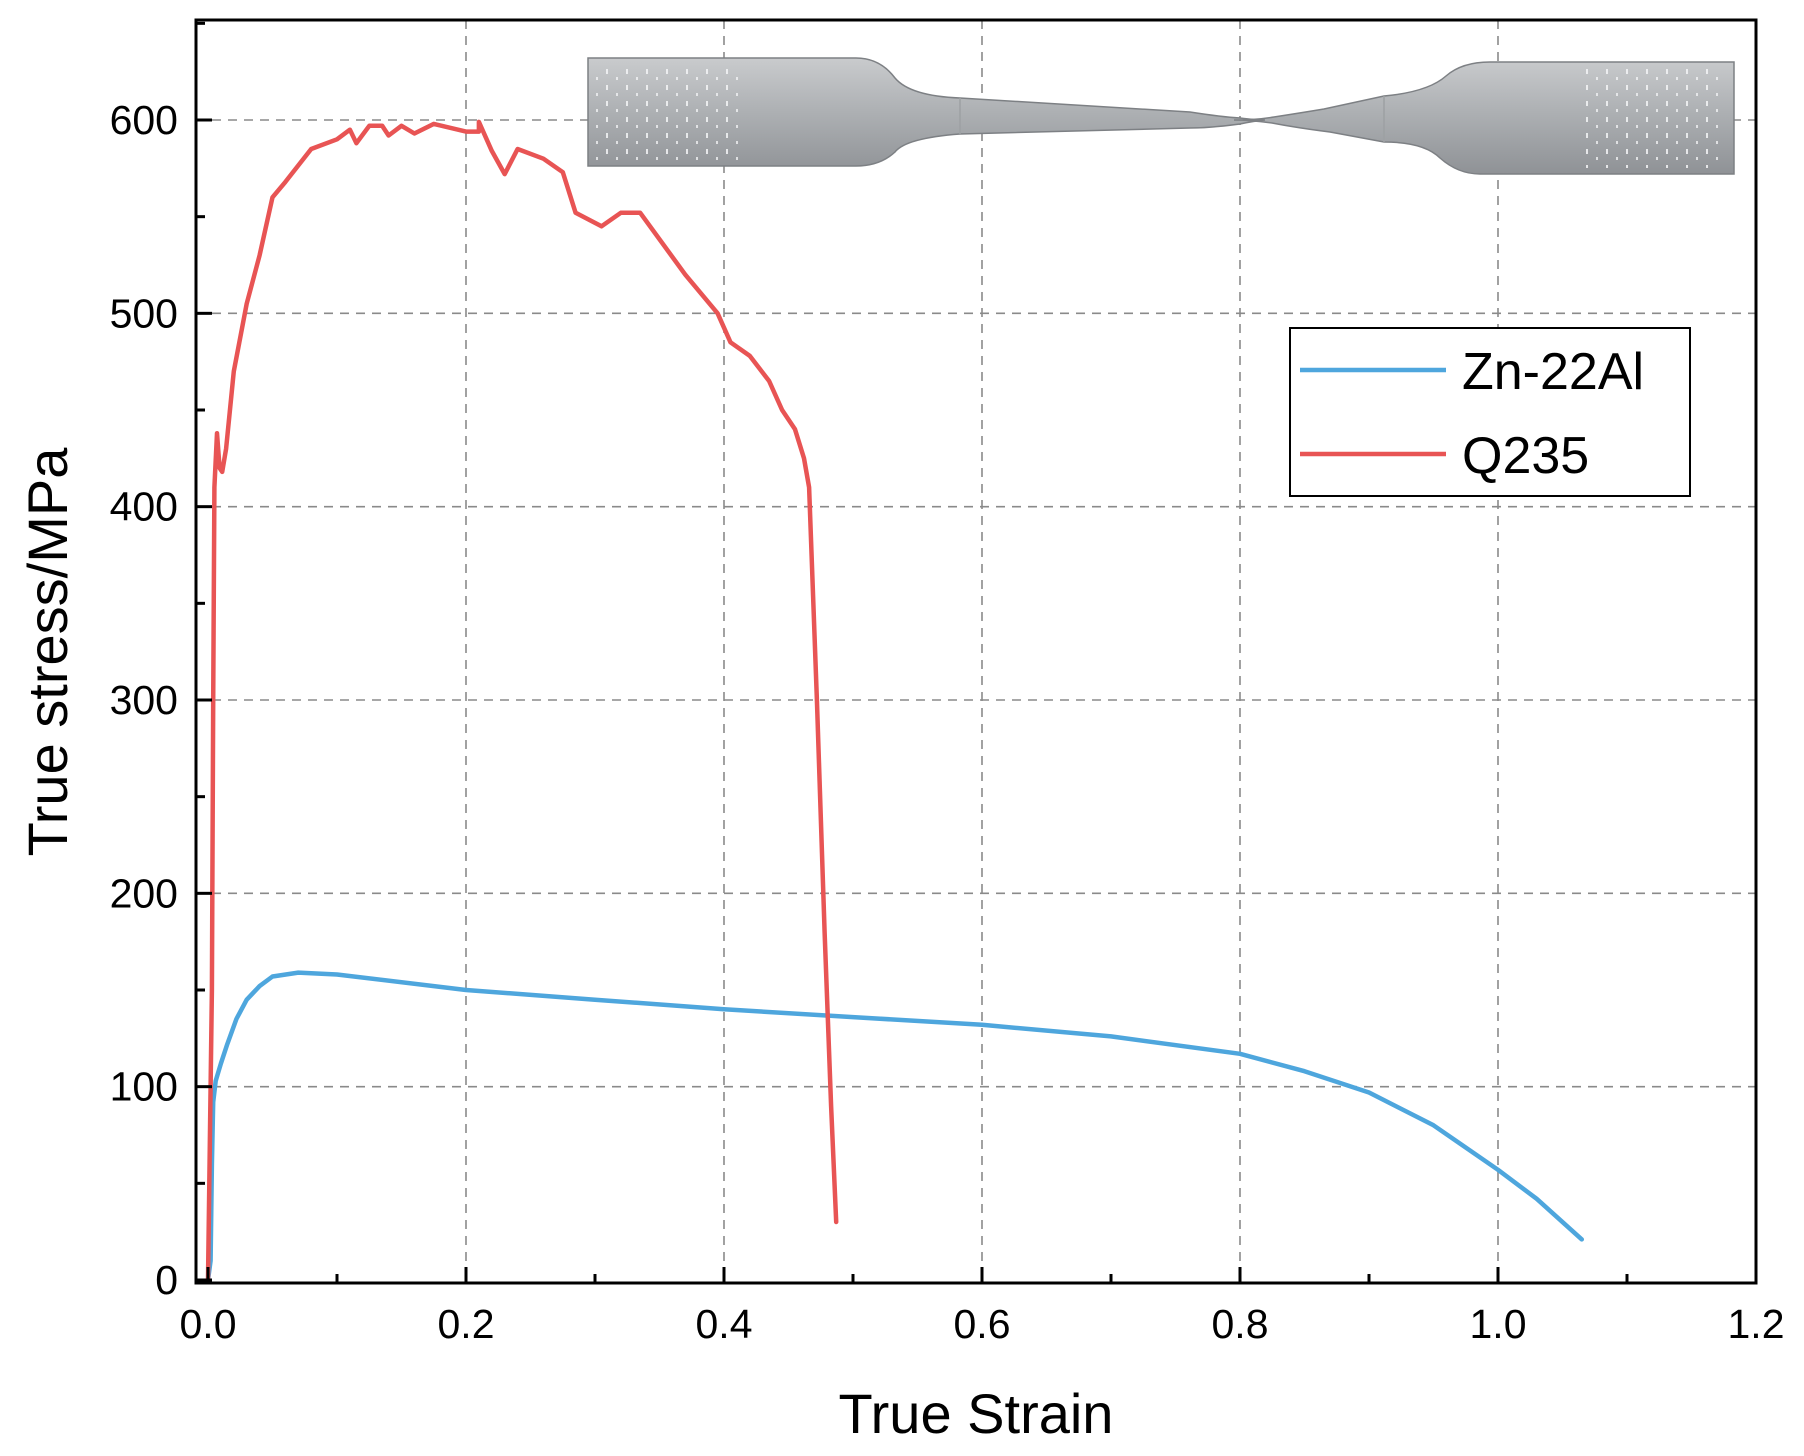  I want to click on y-tick-label: 0, so click(166, 1280).